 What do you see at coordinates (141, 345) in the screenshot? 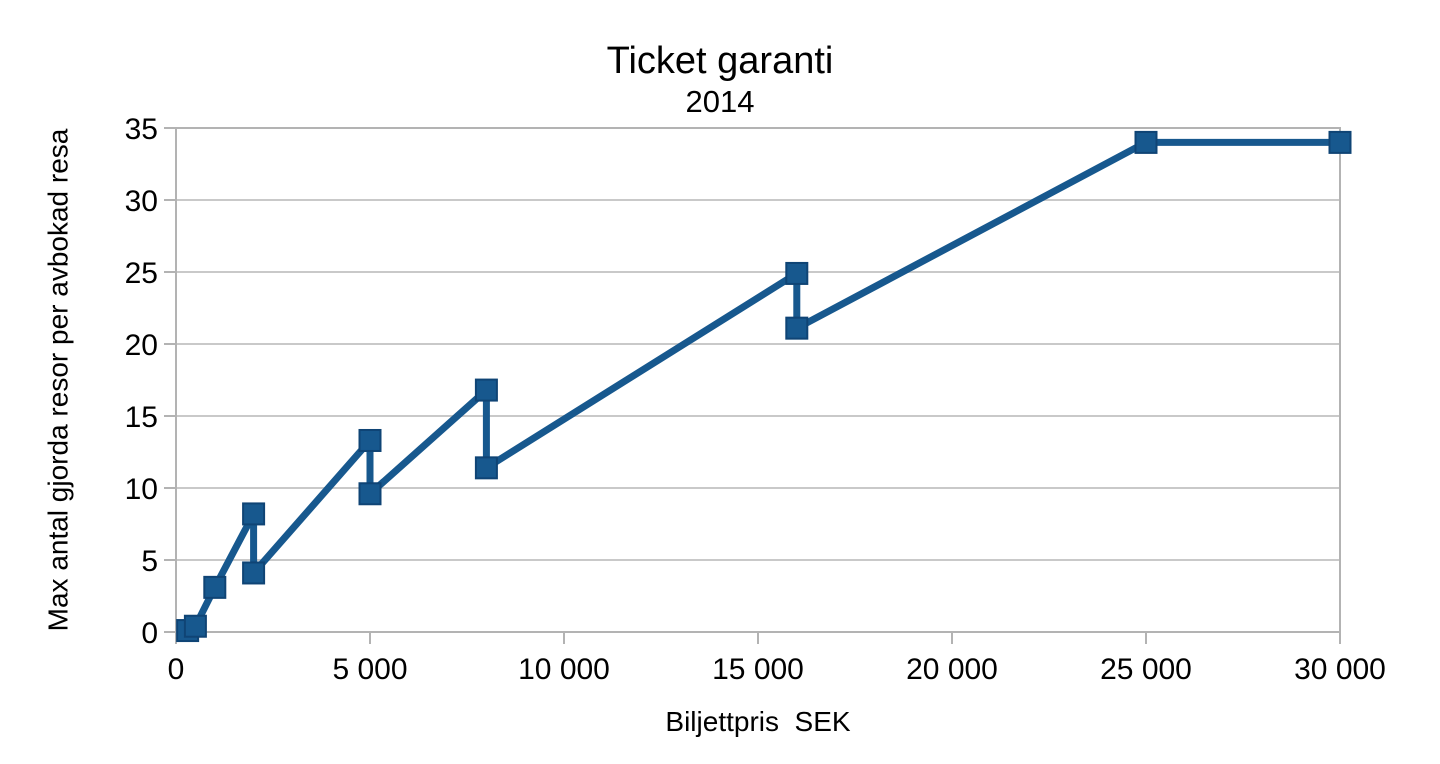
I see `y-tick-label: 20` at bounding box center [141, 345].